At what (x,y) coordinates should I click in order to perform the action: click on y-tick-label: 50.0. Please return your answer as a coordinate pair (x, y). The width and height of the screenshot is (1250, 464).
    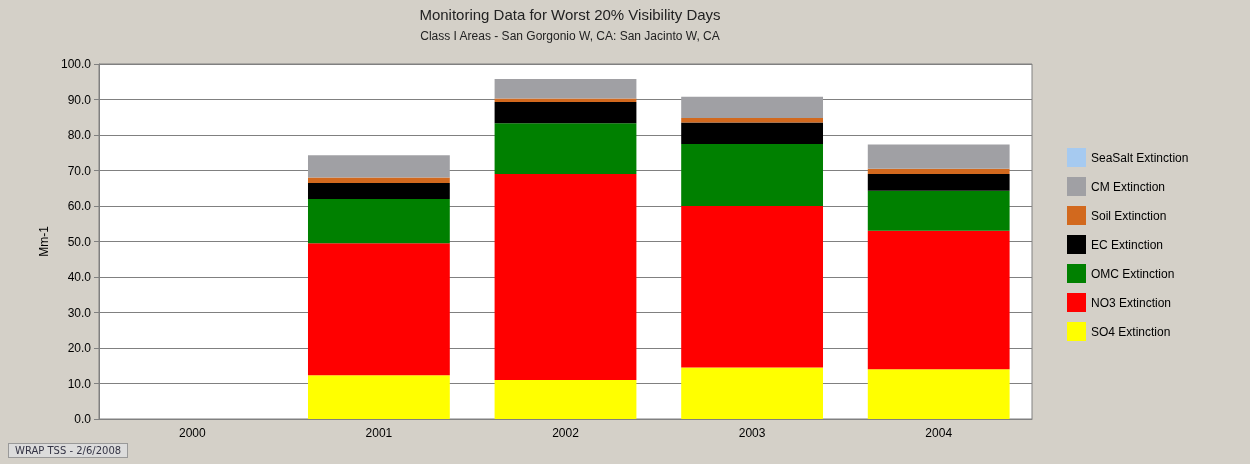
    Looking at the image, I should click on (79, 241).